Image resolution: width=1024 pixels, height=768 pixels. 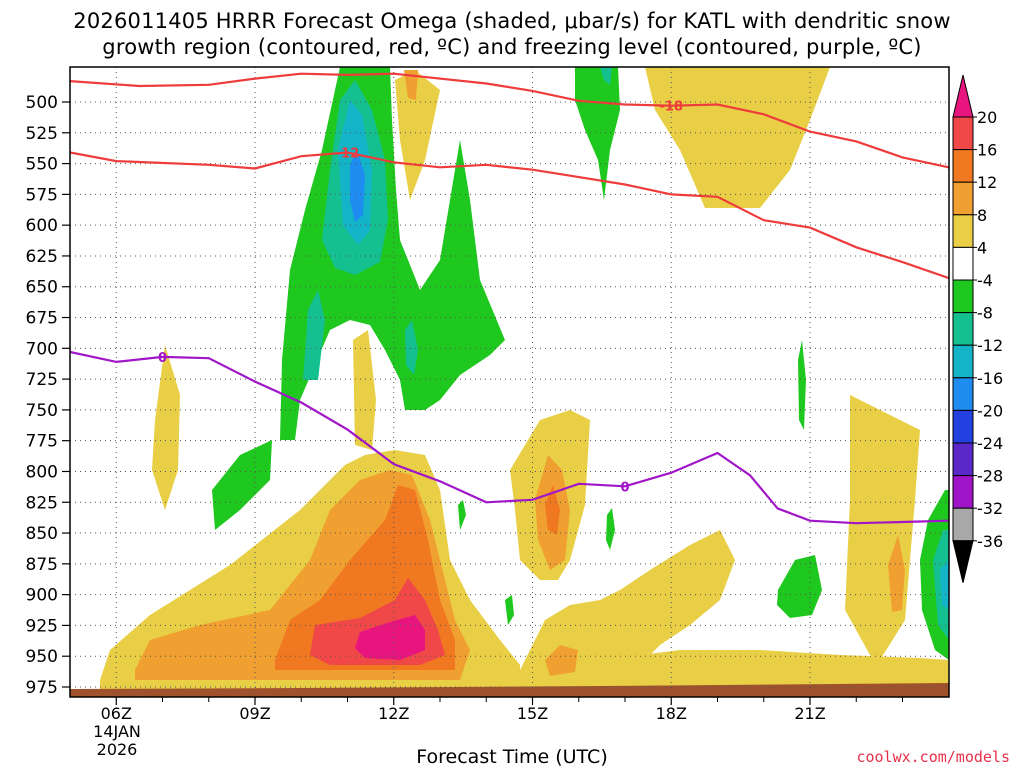 I want to click on colorbar: 20 16 12 8 4 -4 -8 -12 -16 -20 -24 -28 -32 -36, so click(x=977, y=328).